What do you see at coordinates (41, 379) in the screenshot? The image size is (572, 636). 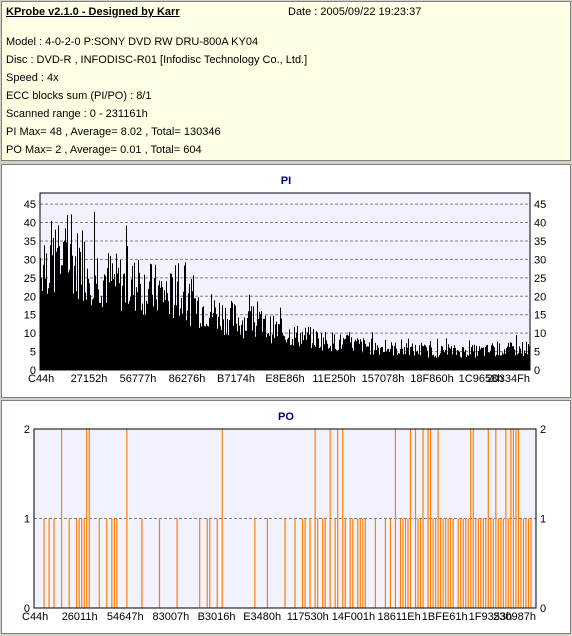 I see `pi-x-tick: C44h` at bounding box center [41, 379].